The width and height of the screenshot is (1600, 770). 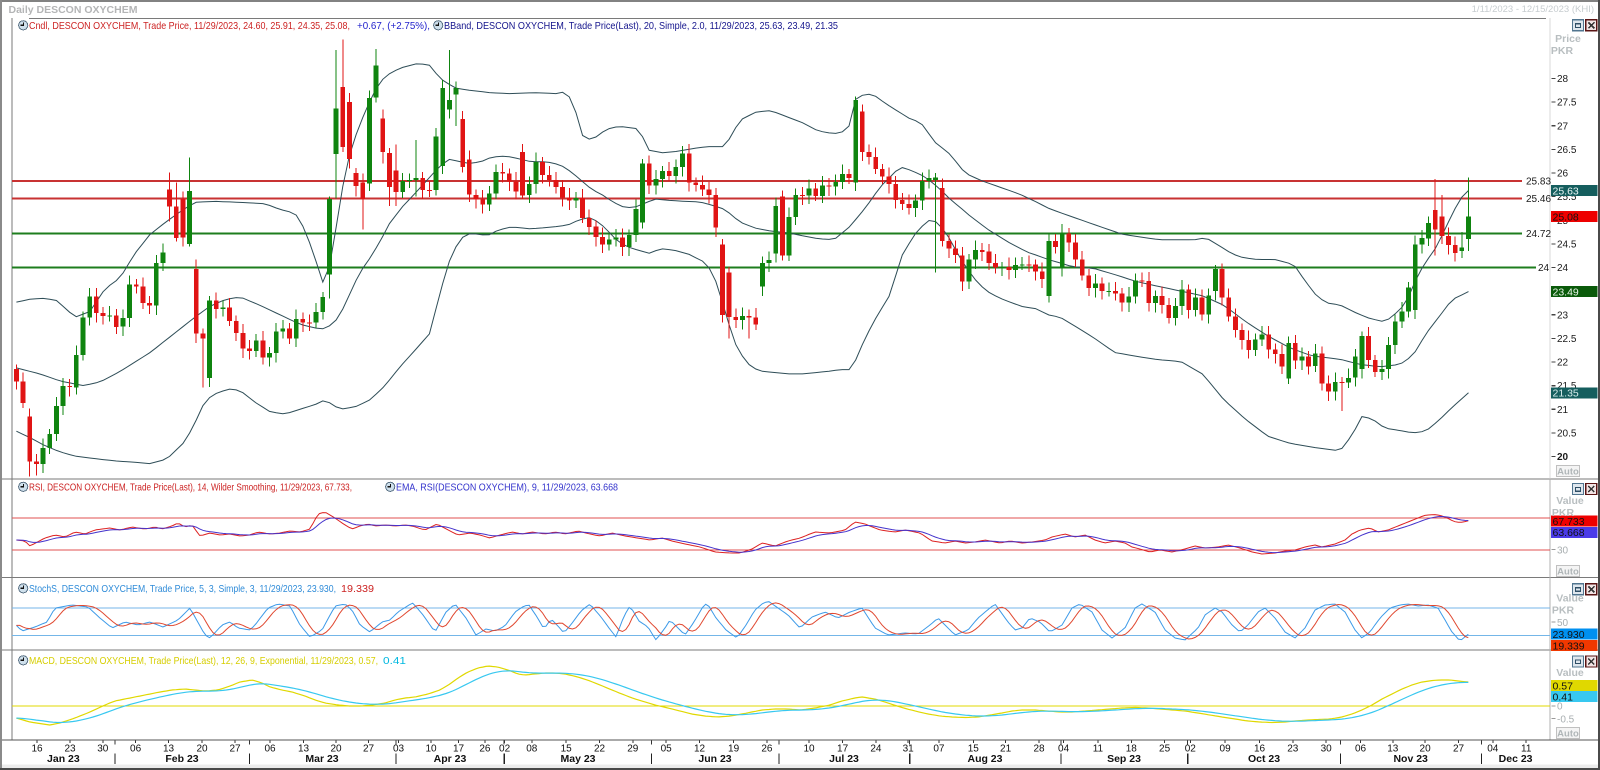 What do you see at coordinates (667, 749) in the screenshot?
I see `svg-text: 05` at bounding box center [667, 749].